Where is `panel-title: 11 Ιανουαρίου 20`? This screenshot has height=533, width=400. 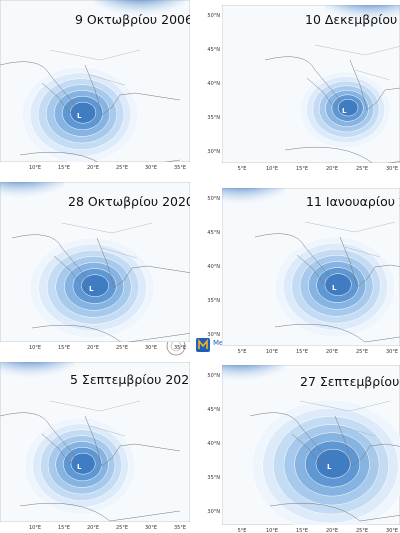 panel-title: 11 Ιανουαρίου 20 is located at coordinates (353, 201).